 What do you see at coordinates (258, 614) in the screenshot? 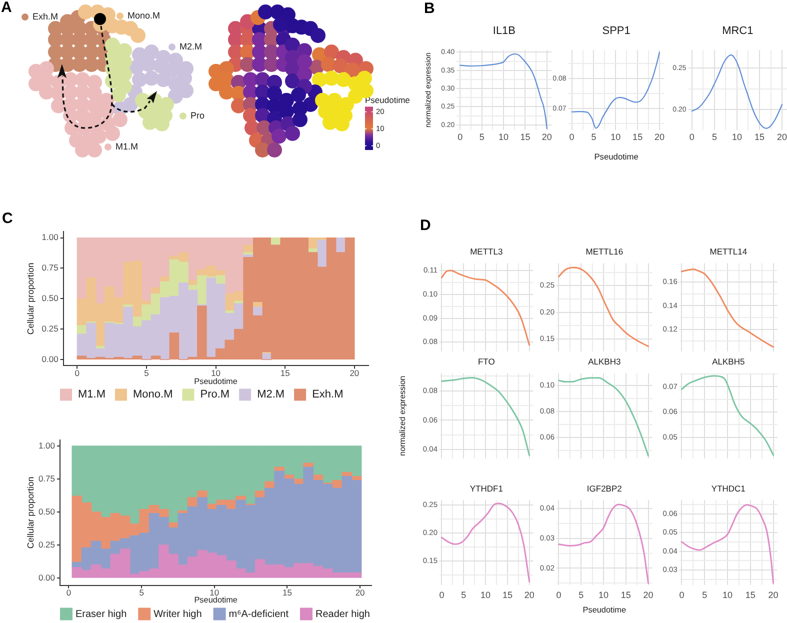
I see `legend-label: m⁶A-deficient` at bounding box center [258, 614].